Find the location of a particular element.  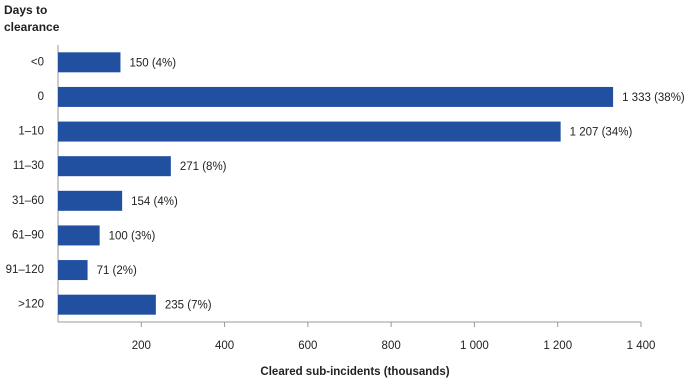

x-tick-label: 800 is located at coordinates (391, 346).